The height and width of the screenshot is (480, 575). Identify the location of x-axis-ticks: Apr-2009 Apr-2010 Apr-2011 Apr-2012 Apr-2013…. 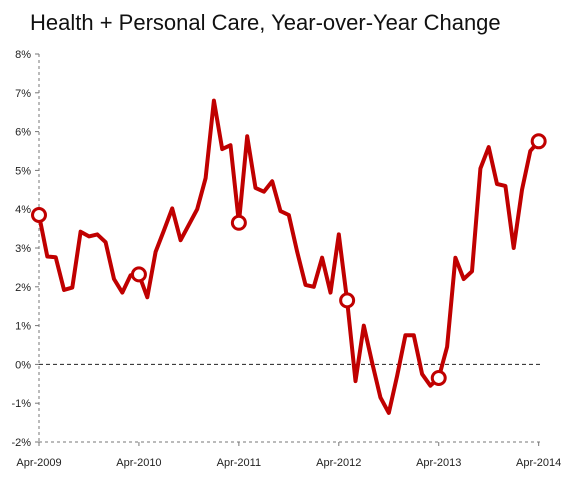
(288, 455).